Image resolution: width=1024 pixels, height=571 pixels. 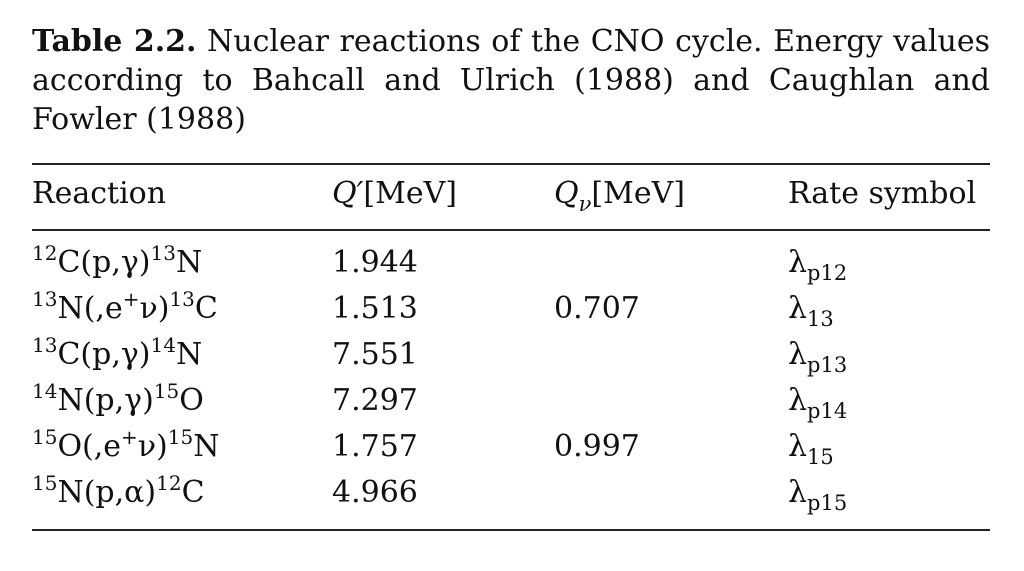 What do you see at coordinates (375, 492) in the screenshot?
I see `q-prime-cell: 4.966` at bounding box center [375, 492].